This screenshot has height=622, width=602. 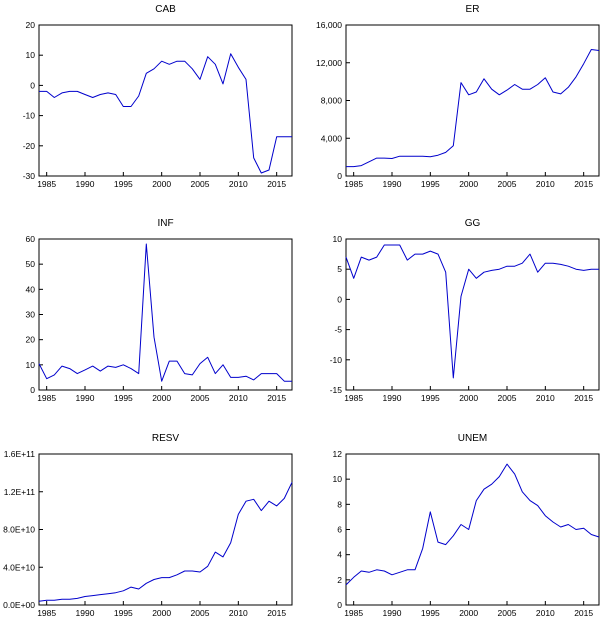 What do you see at coordinates (31, 289) in the screenshot?
I see `y-tick-label: 40` at bounding box center [31, 289].